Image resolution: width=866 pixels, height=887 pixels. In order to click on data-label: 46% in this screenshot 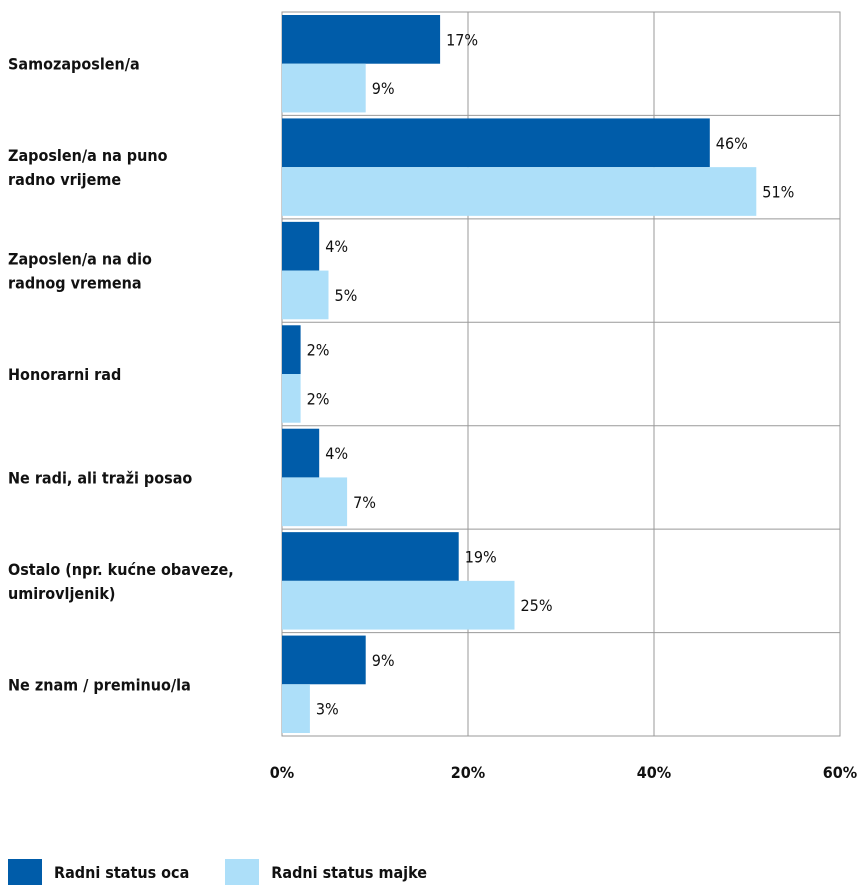, I will do `click(732, 143)`.